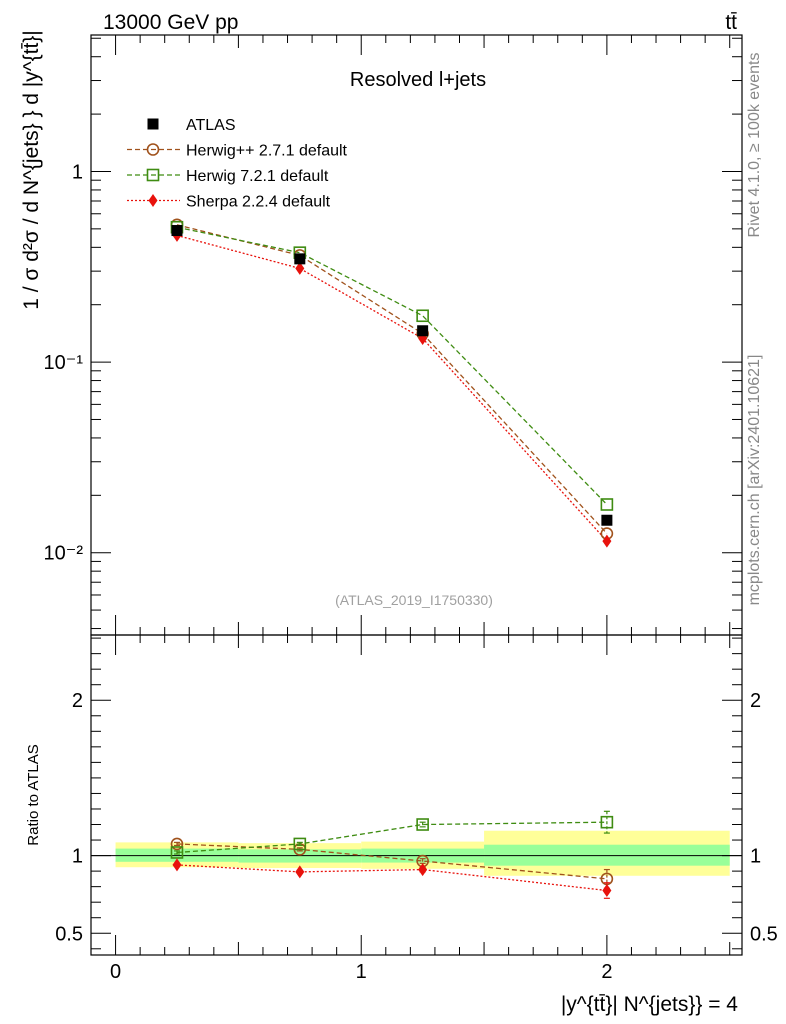 This screenshot has width=786, height=1024. I want to click on legend-label: ATLAS, so click(211, 125).